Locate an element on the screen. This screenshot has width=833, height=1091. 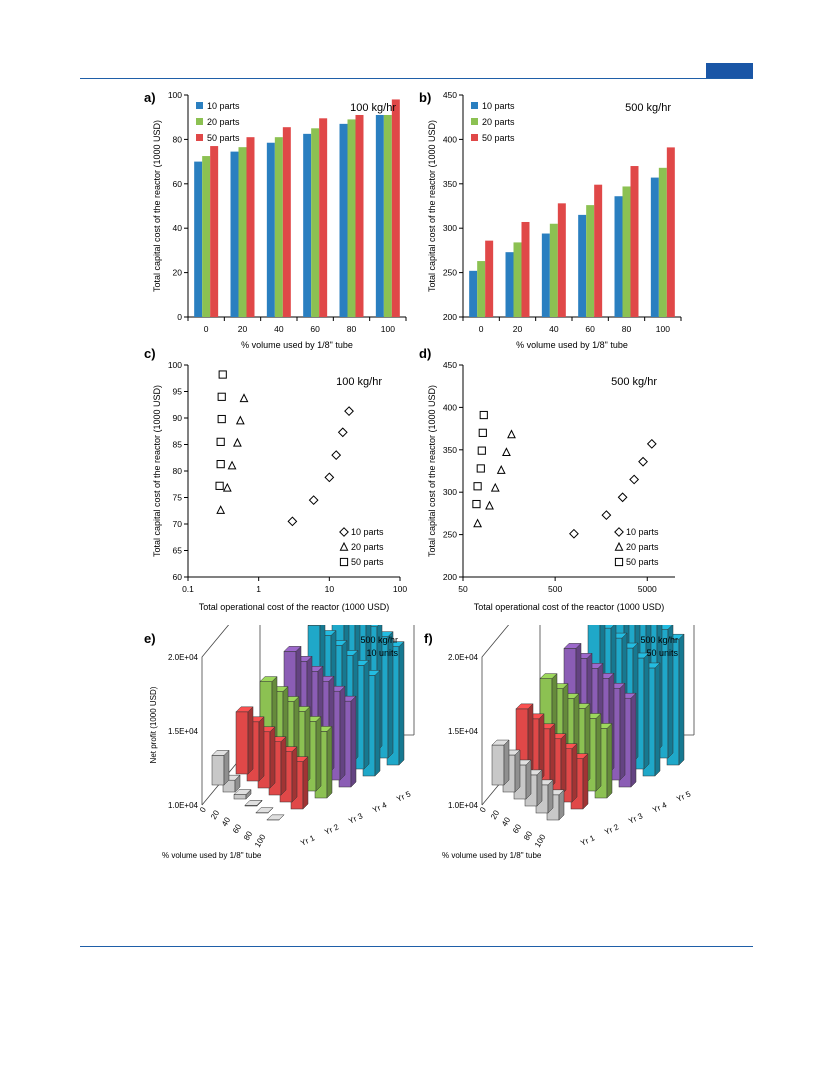
category-tick-label: 40 is located at coordinates (506, 821).